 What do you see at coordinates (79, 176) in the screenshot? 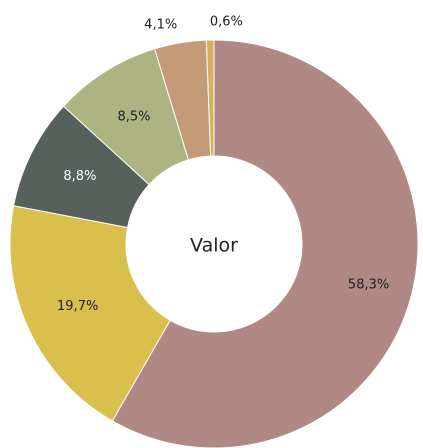
I see `value-label: 8,8%` at bounding box center [79, 176].